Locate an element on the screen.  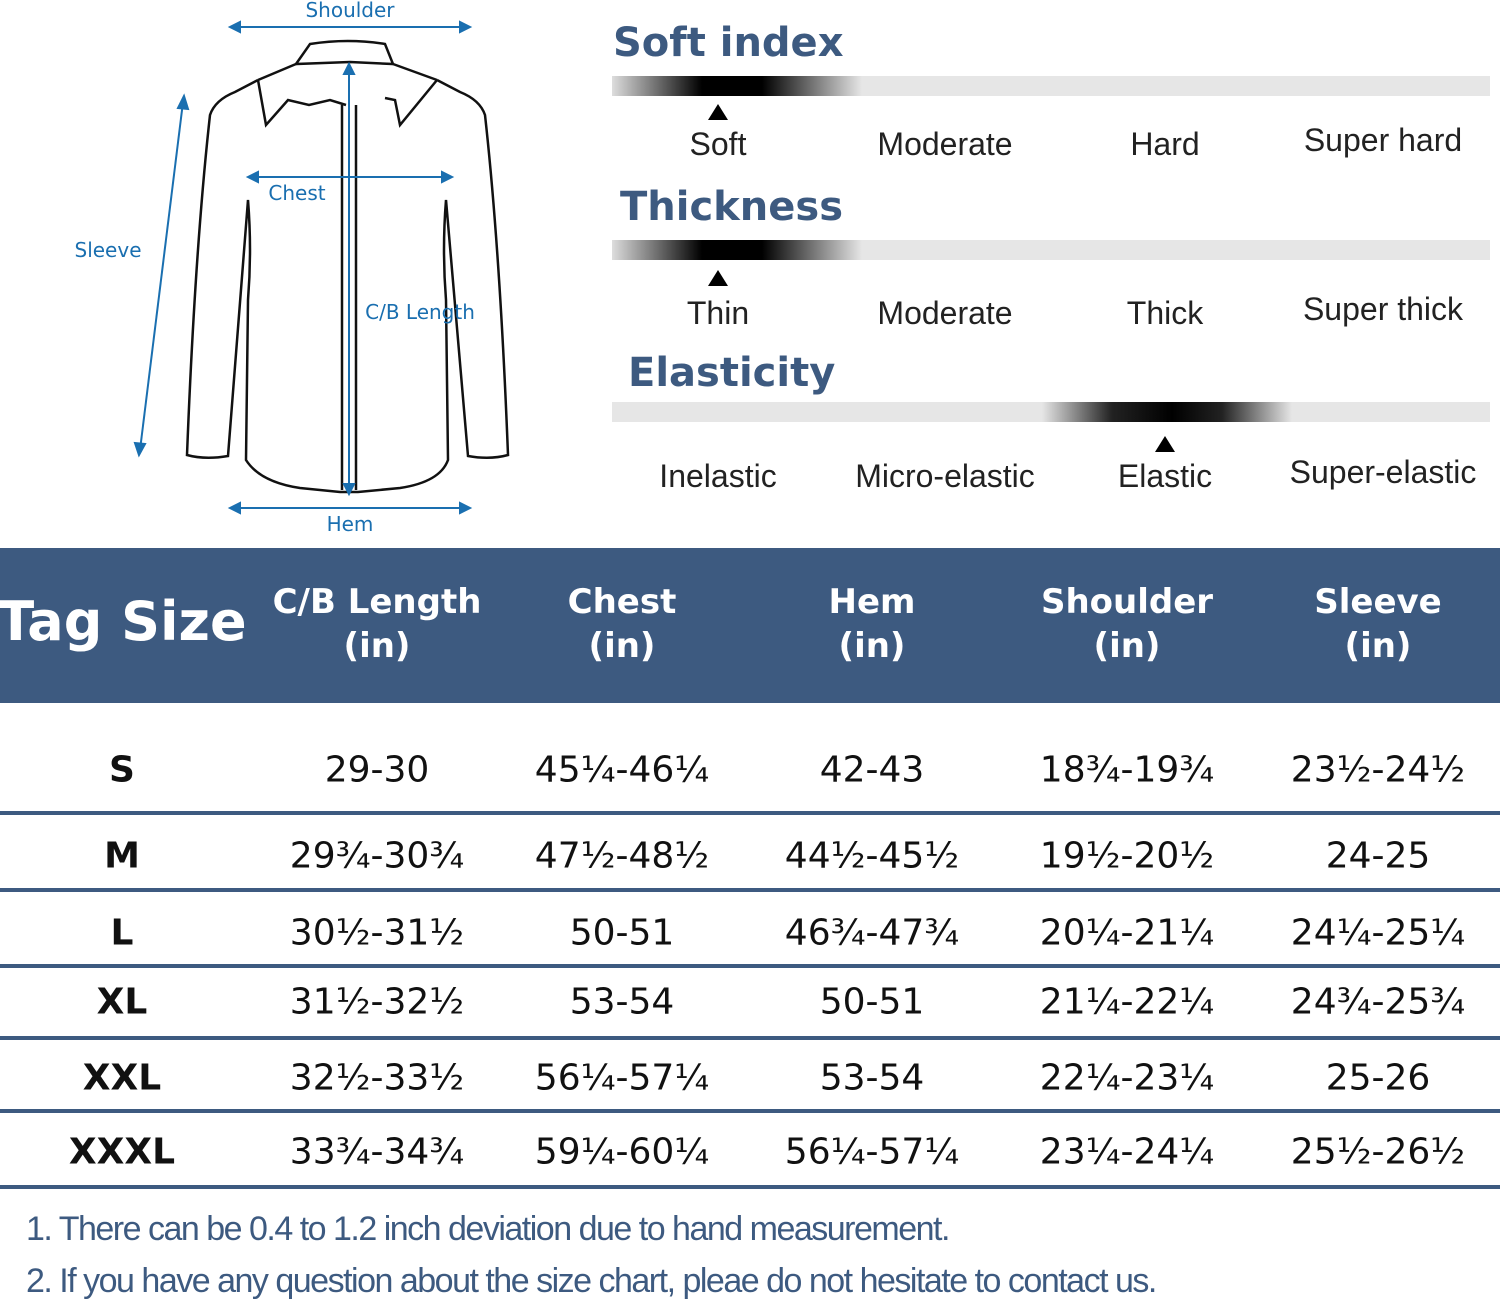
size-cell: M is located at coordinates (122, 856).